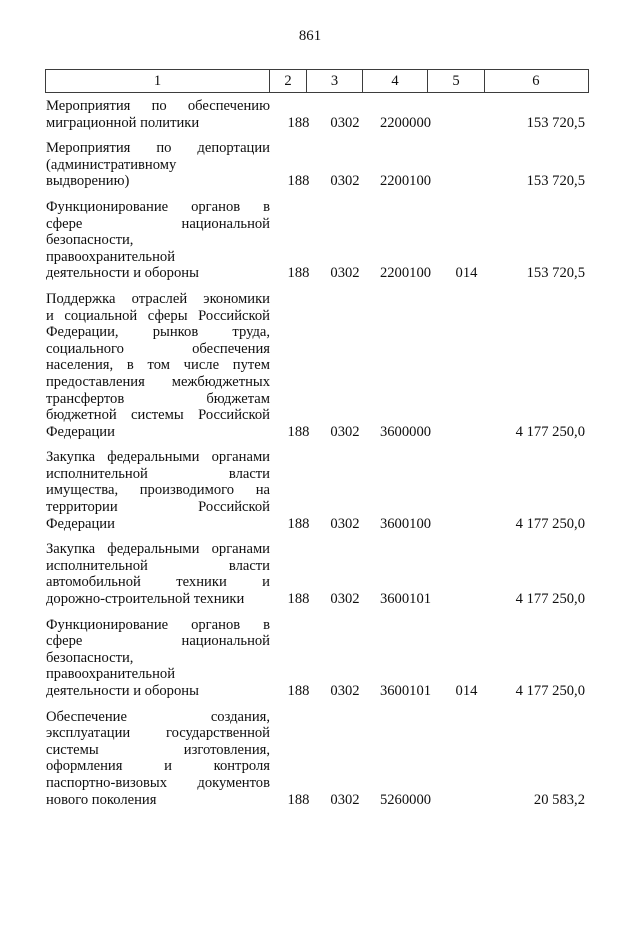  I want to click on code-col-4: 3600000, so click(405, 431).